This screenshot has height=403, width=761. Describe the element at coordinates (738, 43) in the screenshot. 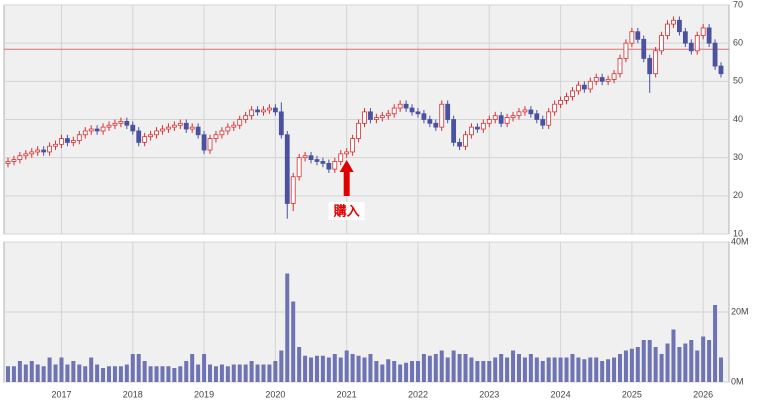

I see `y-tick-label: 60` at that location.